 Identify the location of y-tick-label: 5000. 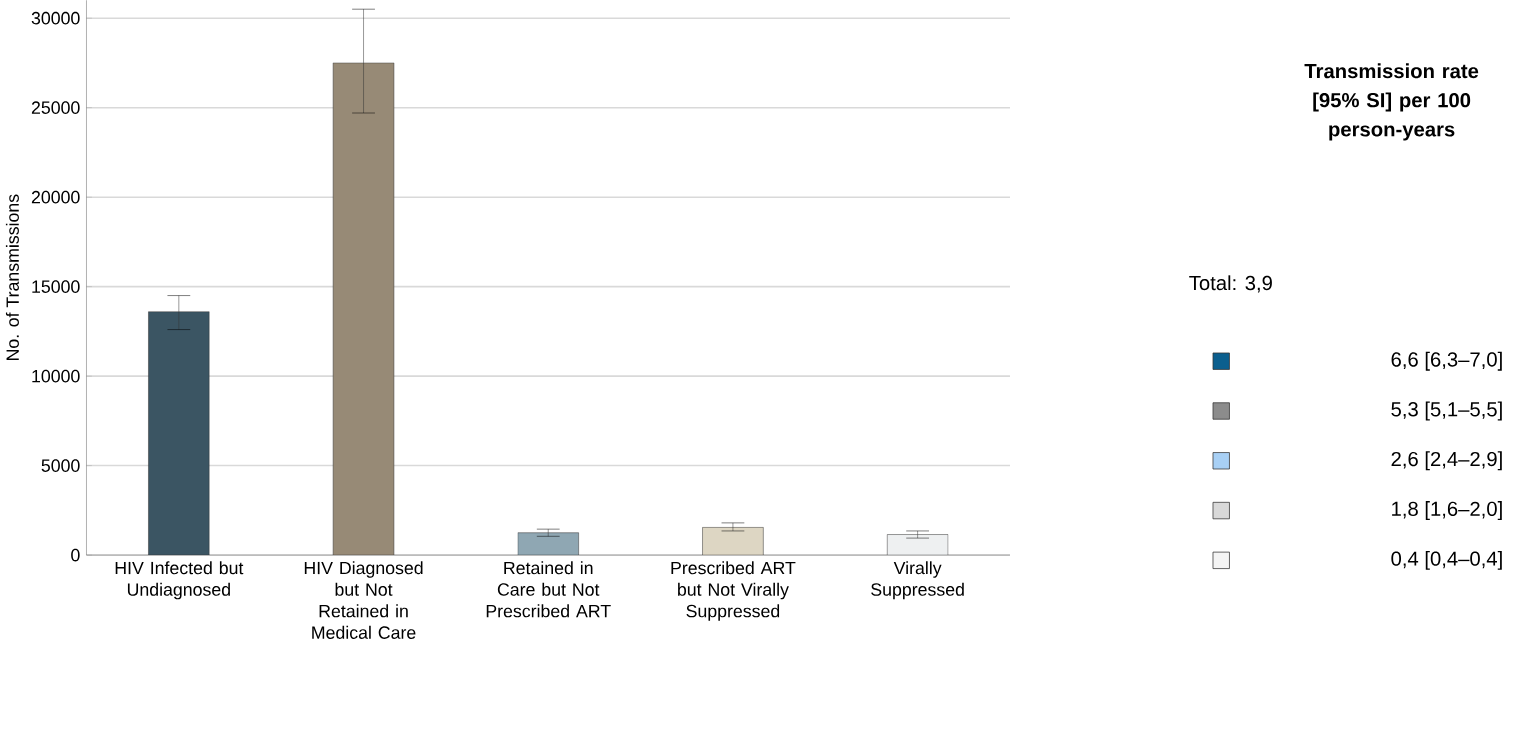
(60, 465).